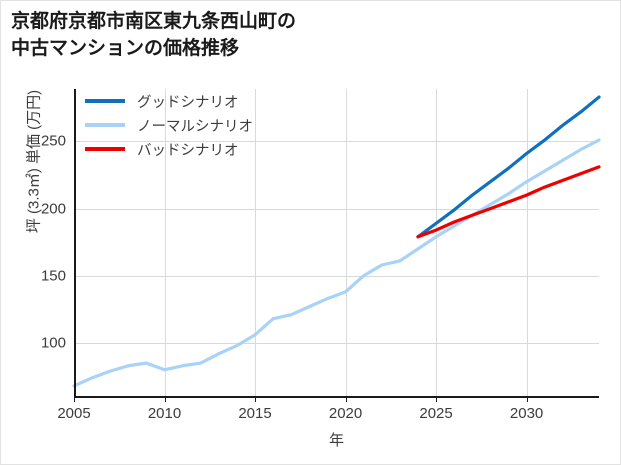 This screenshot has width=621, height=465. I want to click on legend-label: バッドシナリオ, so click(188, 150).